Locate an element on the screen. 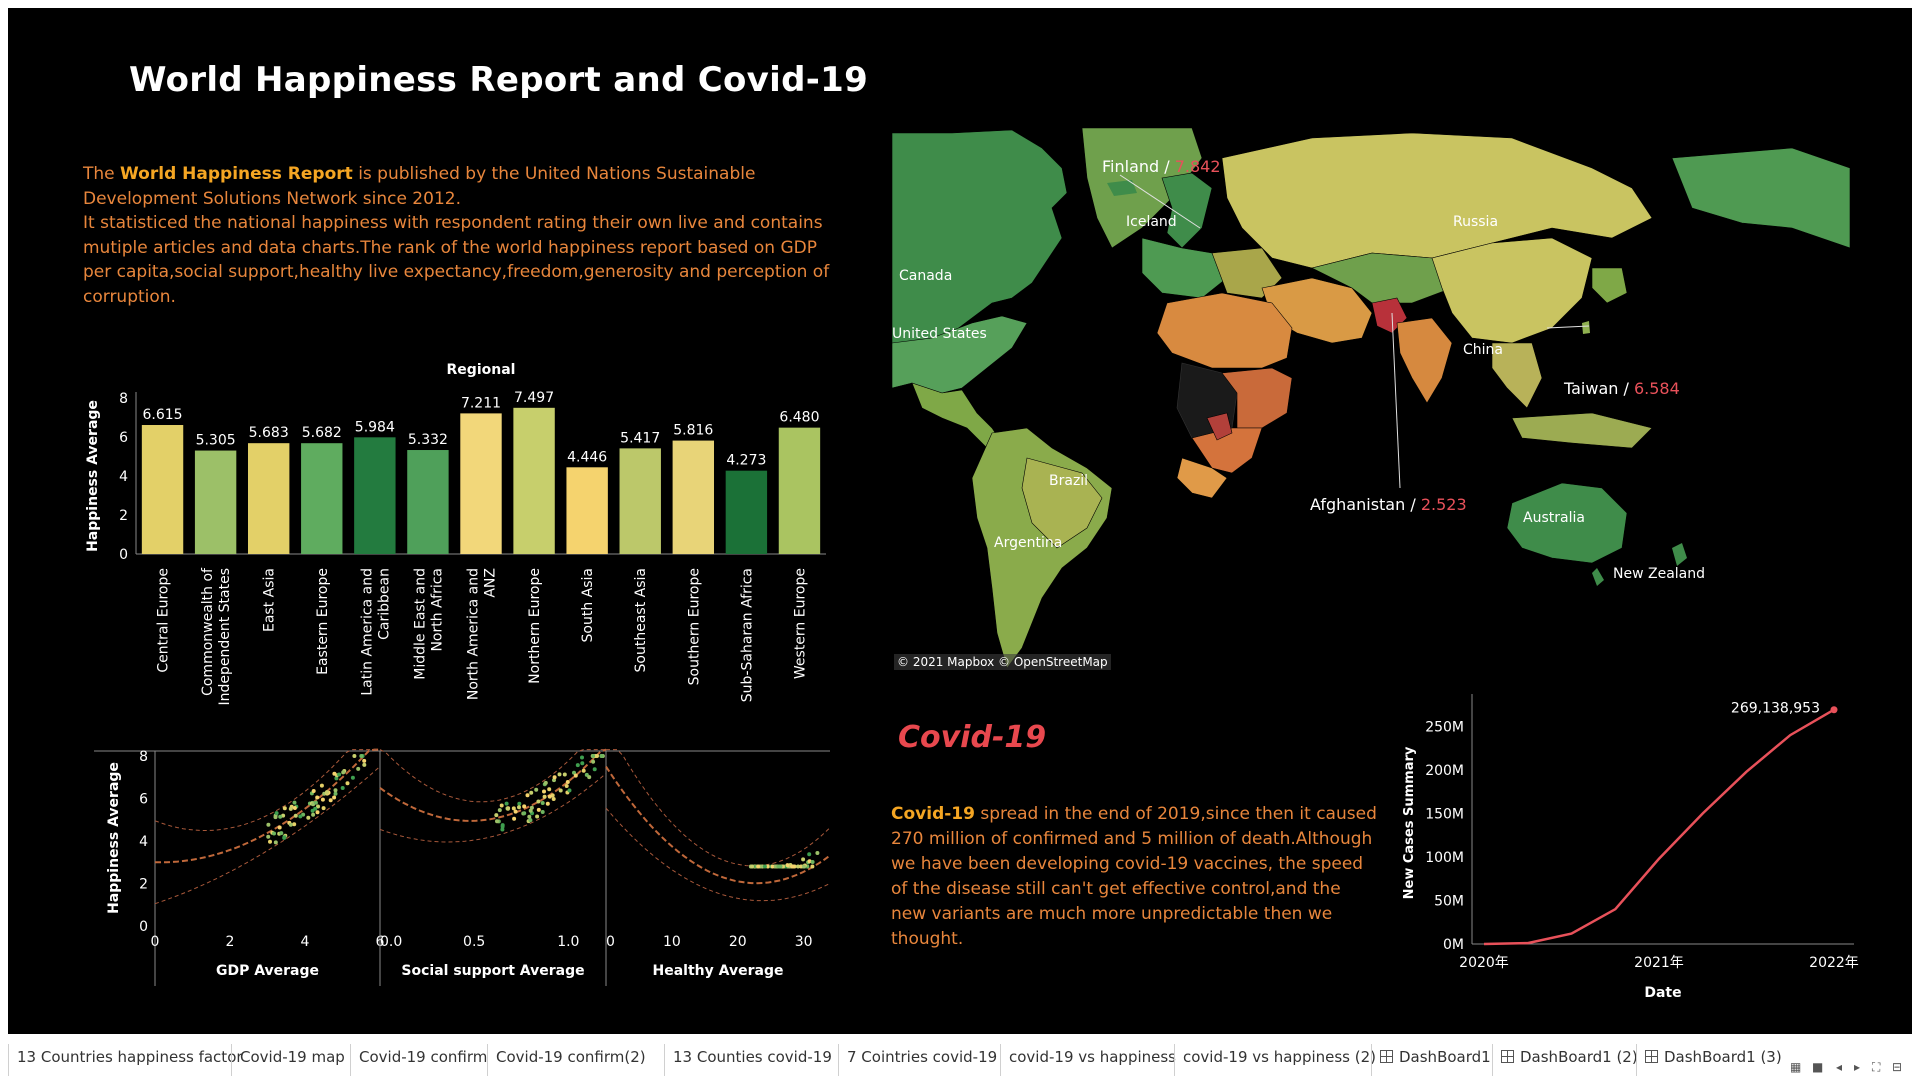 This screenshot has height=1080, width=1920. scatter-x-axis-label: Social support Average is located at coordinates (492, 971).